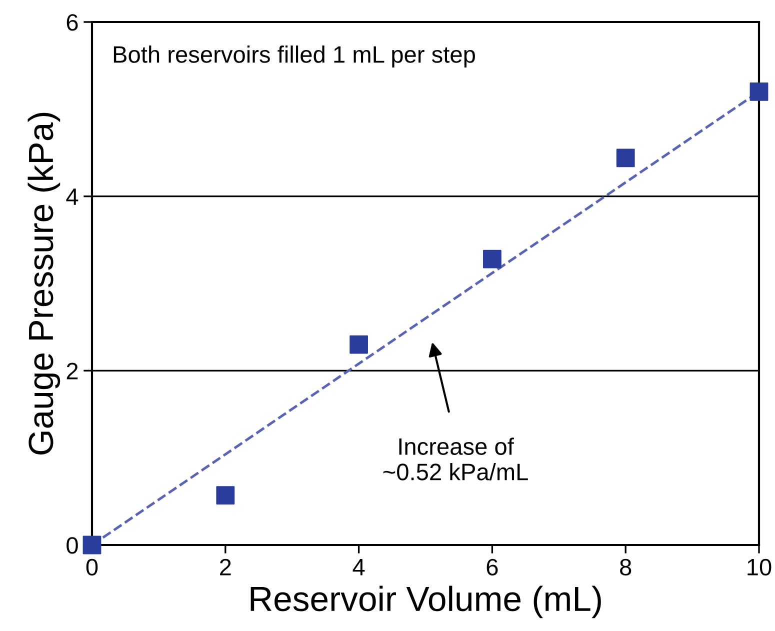 Image resolution: width=775 pixels, height=631 pixels. What do you see at coordinates (294, 57) in the screenshot?
I see `annotation: Both reservoirs filled 1 mL per step` at bounding box center [294, 57].